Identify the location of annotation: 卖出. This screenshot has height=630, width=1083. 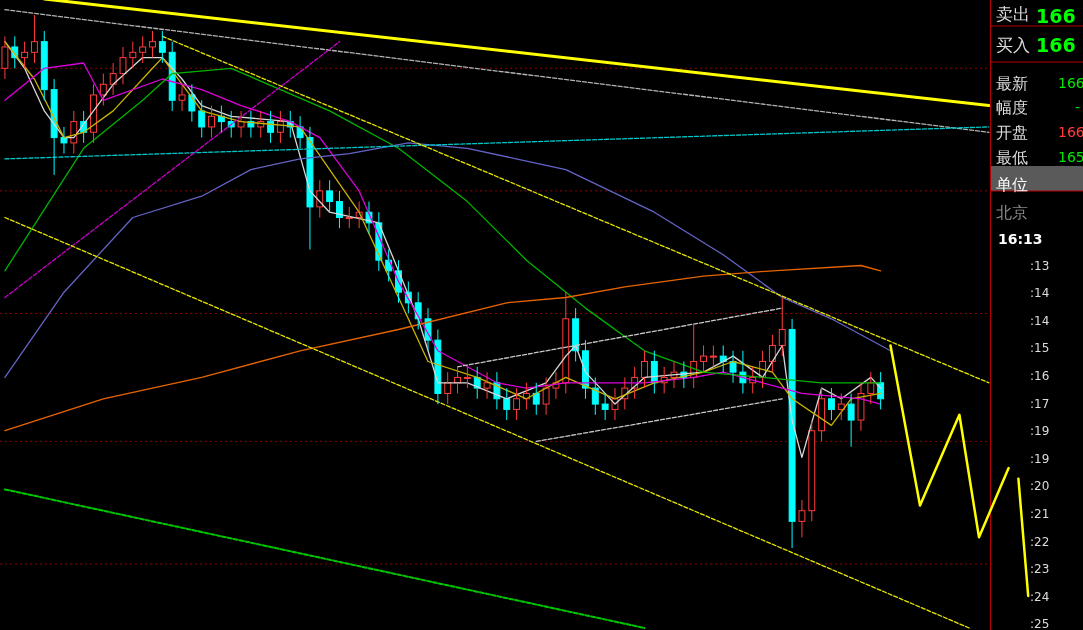
(1013, 14).